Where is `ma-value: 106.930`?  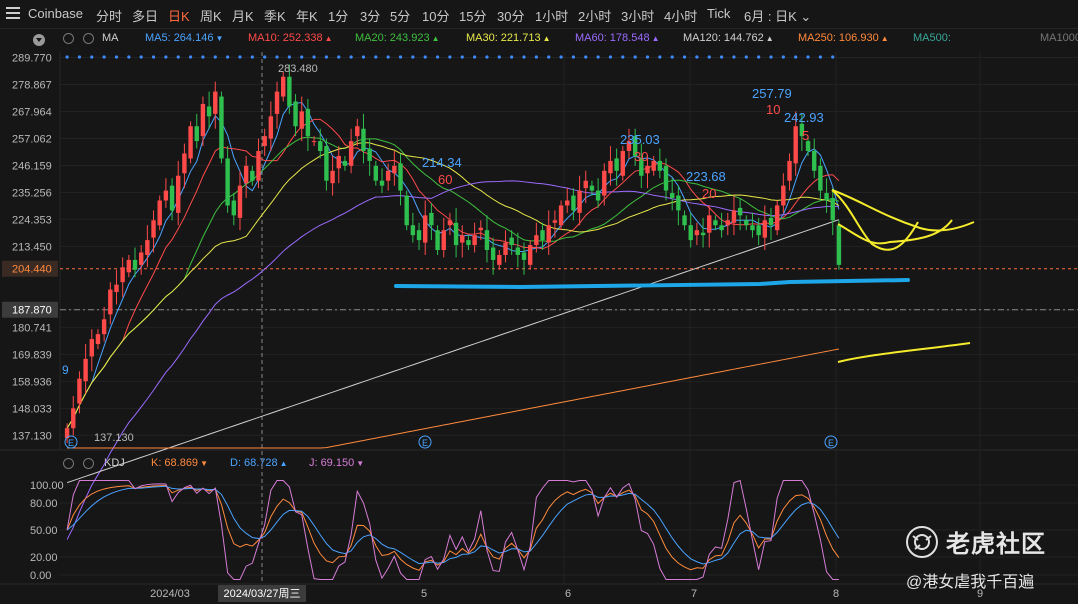
ma-value: 106.930 is located at coordinates (858, 38).